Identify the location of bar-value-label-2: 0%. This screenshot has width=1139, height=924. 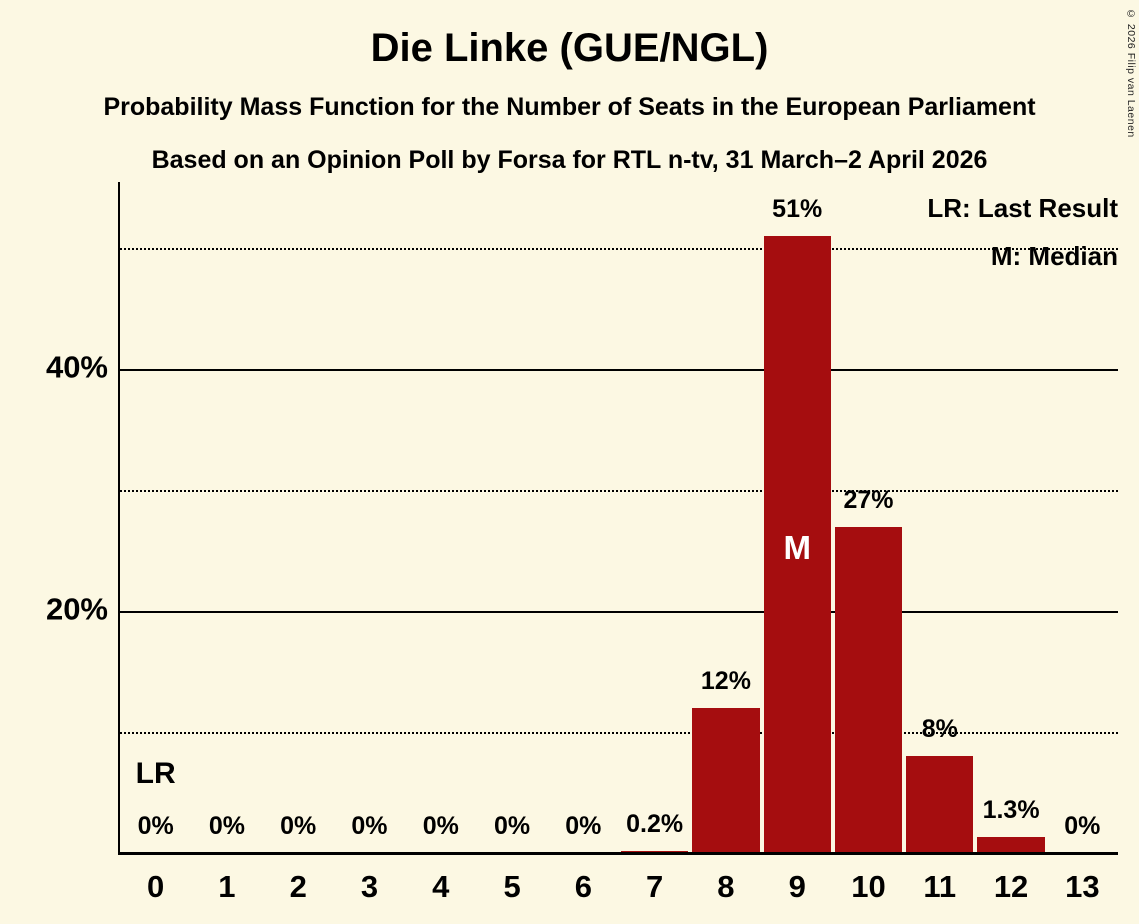
(298, 826).